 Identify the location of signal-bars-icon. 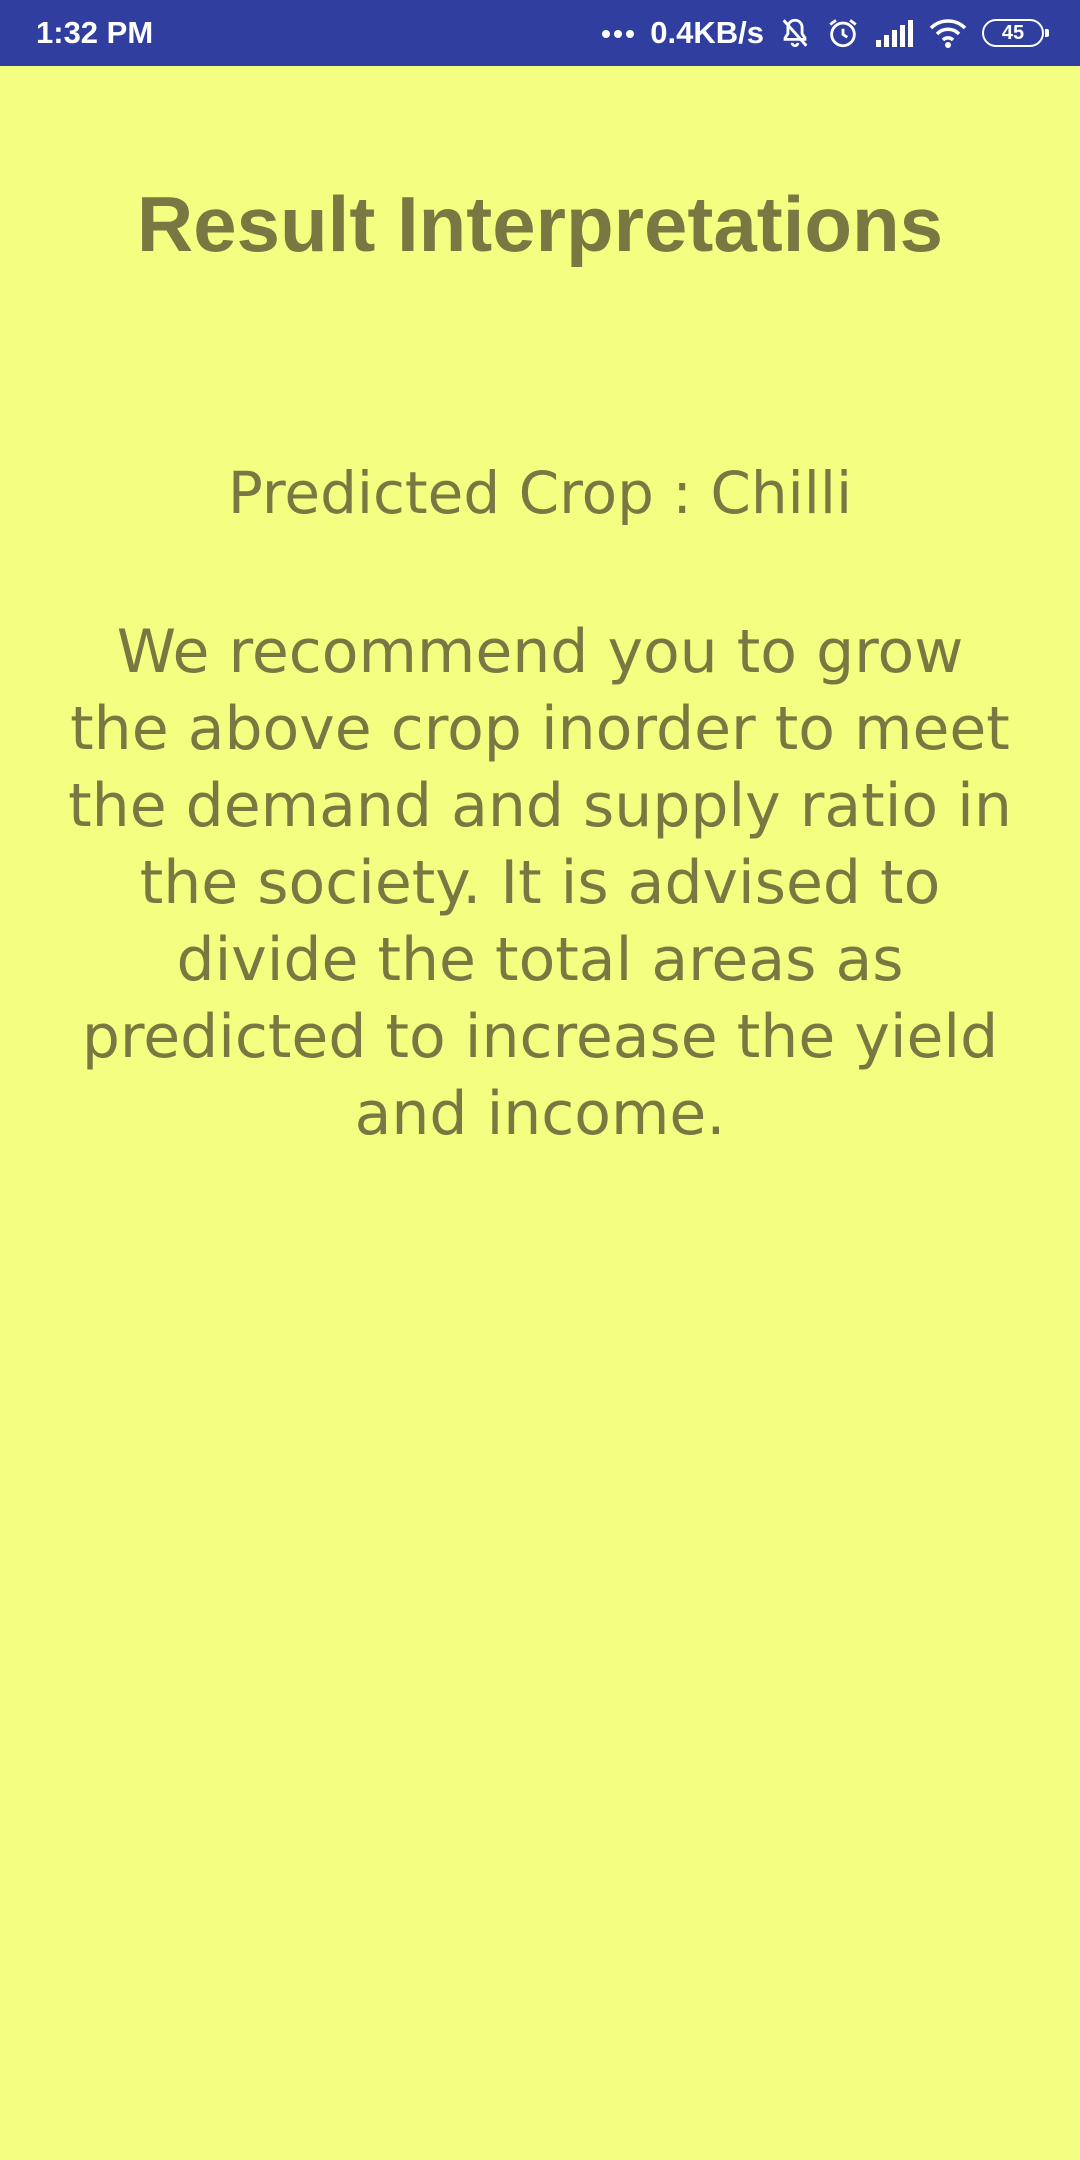
(894, 33).